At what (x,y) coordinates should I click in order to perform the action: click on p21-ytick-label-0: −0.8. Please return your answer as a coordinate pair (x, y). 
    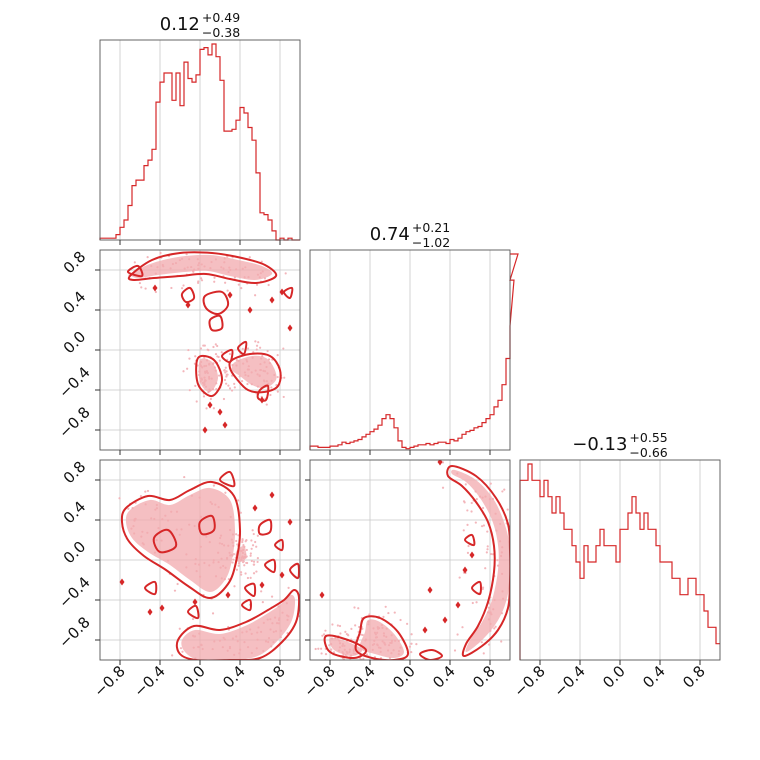
    Looking at the image, I should click on (74, 422).